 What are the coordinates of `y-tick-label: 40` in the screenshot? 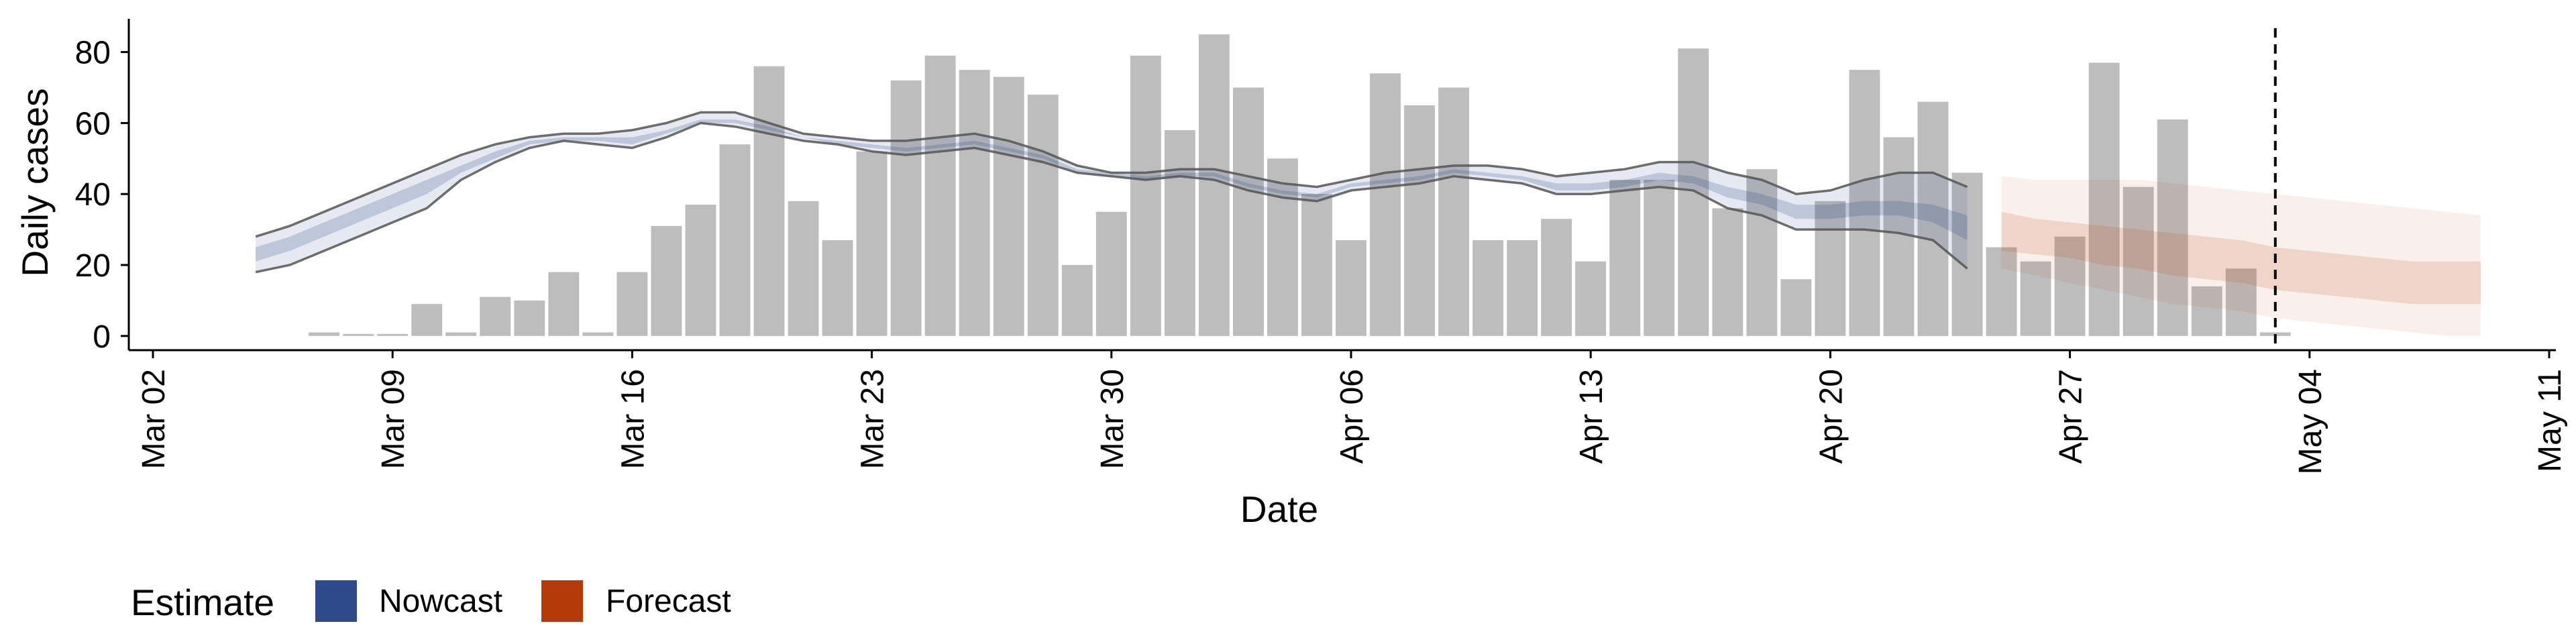 It's located at (93, 195).